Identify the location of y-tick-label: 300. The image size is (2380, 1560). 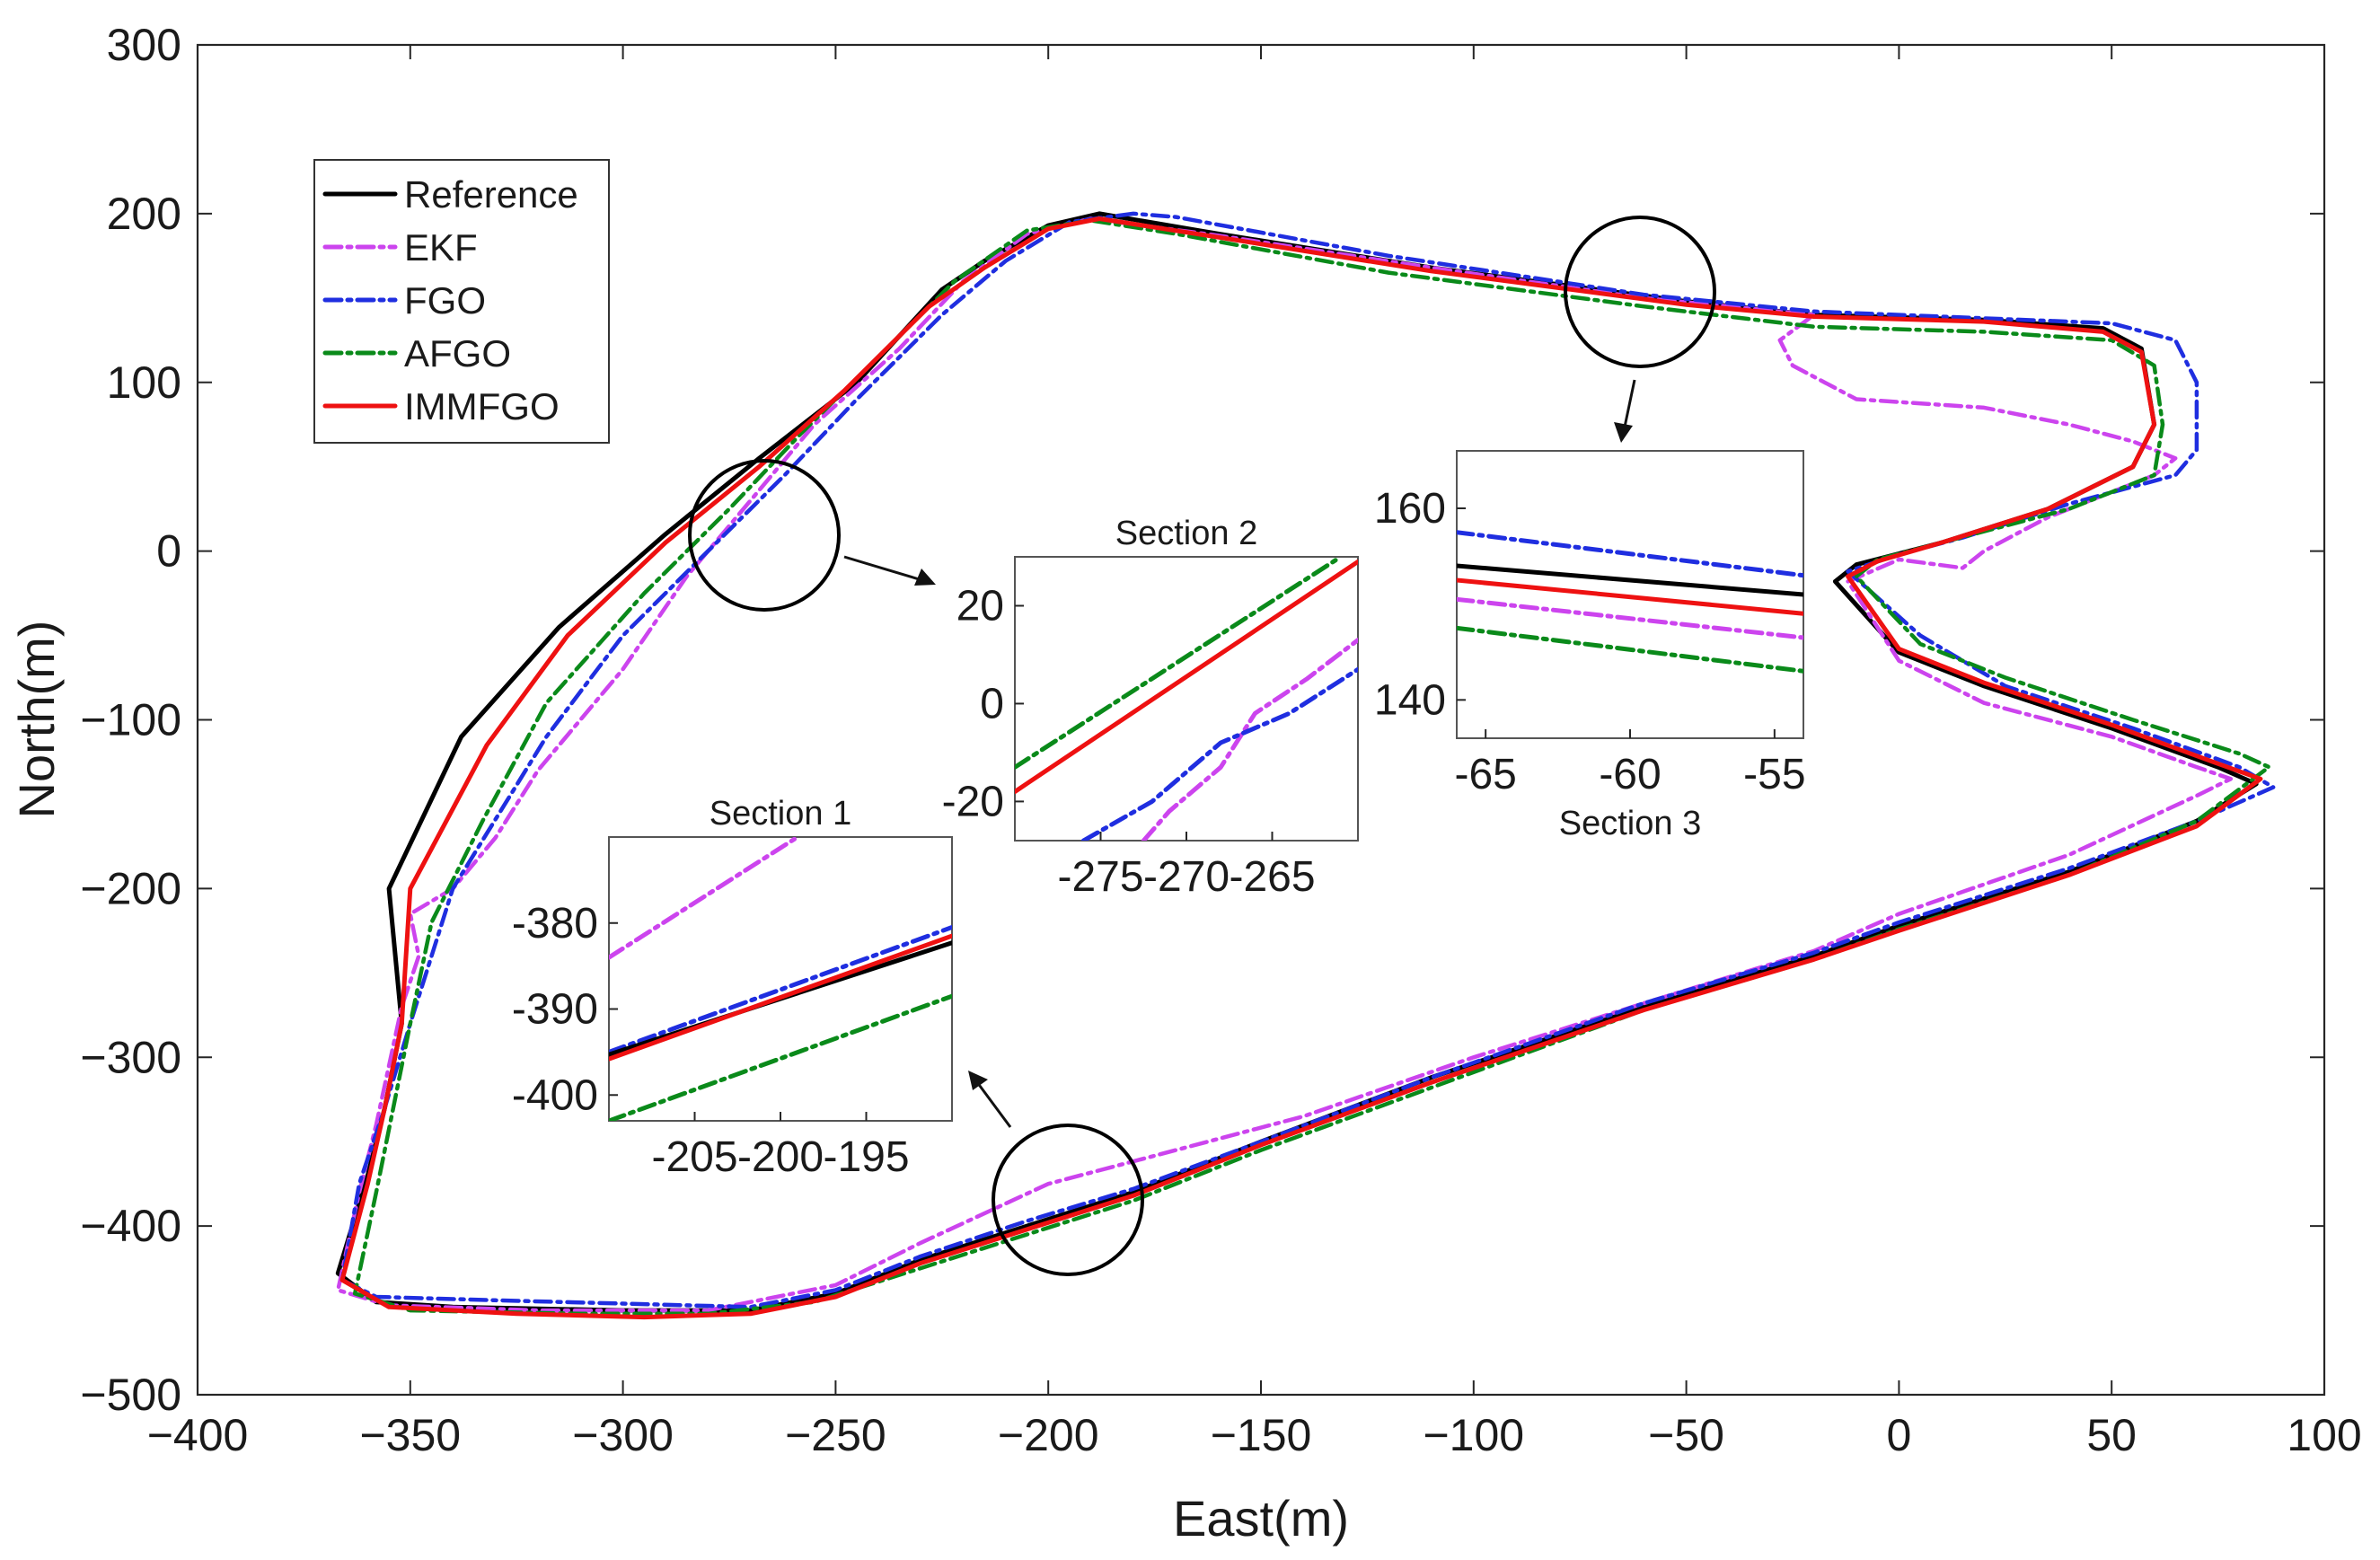
(144, 45).